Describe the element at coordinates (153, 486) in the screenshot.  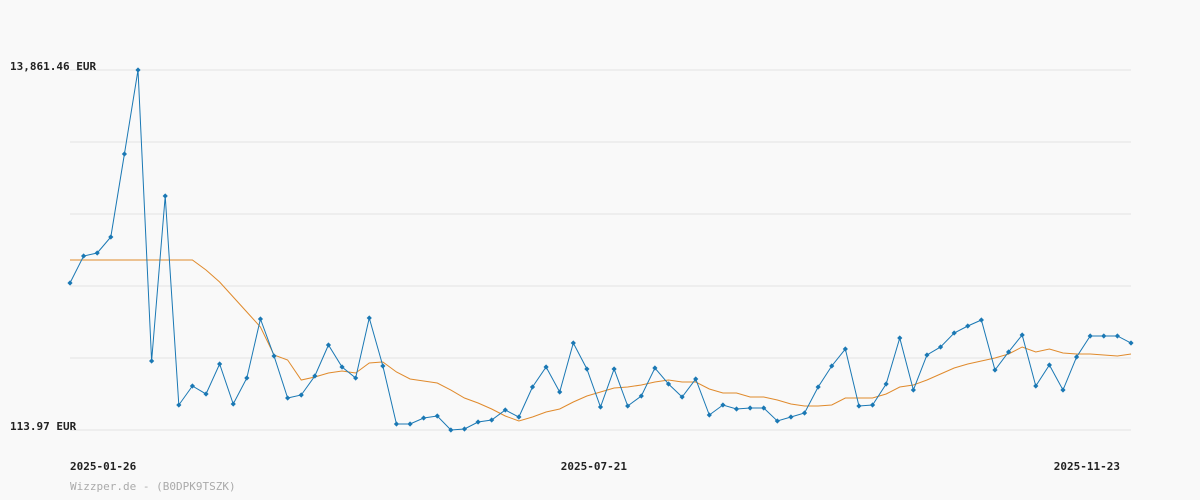
I see `footer: Wizzper.de - (B0DPK9TSZK)` at that location.